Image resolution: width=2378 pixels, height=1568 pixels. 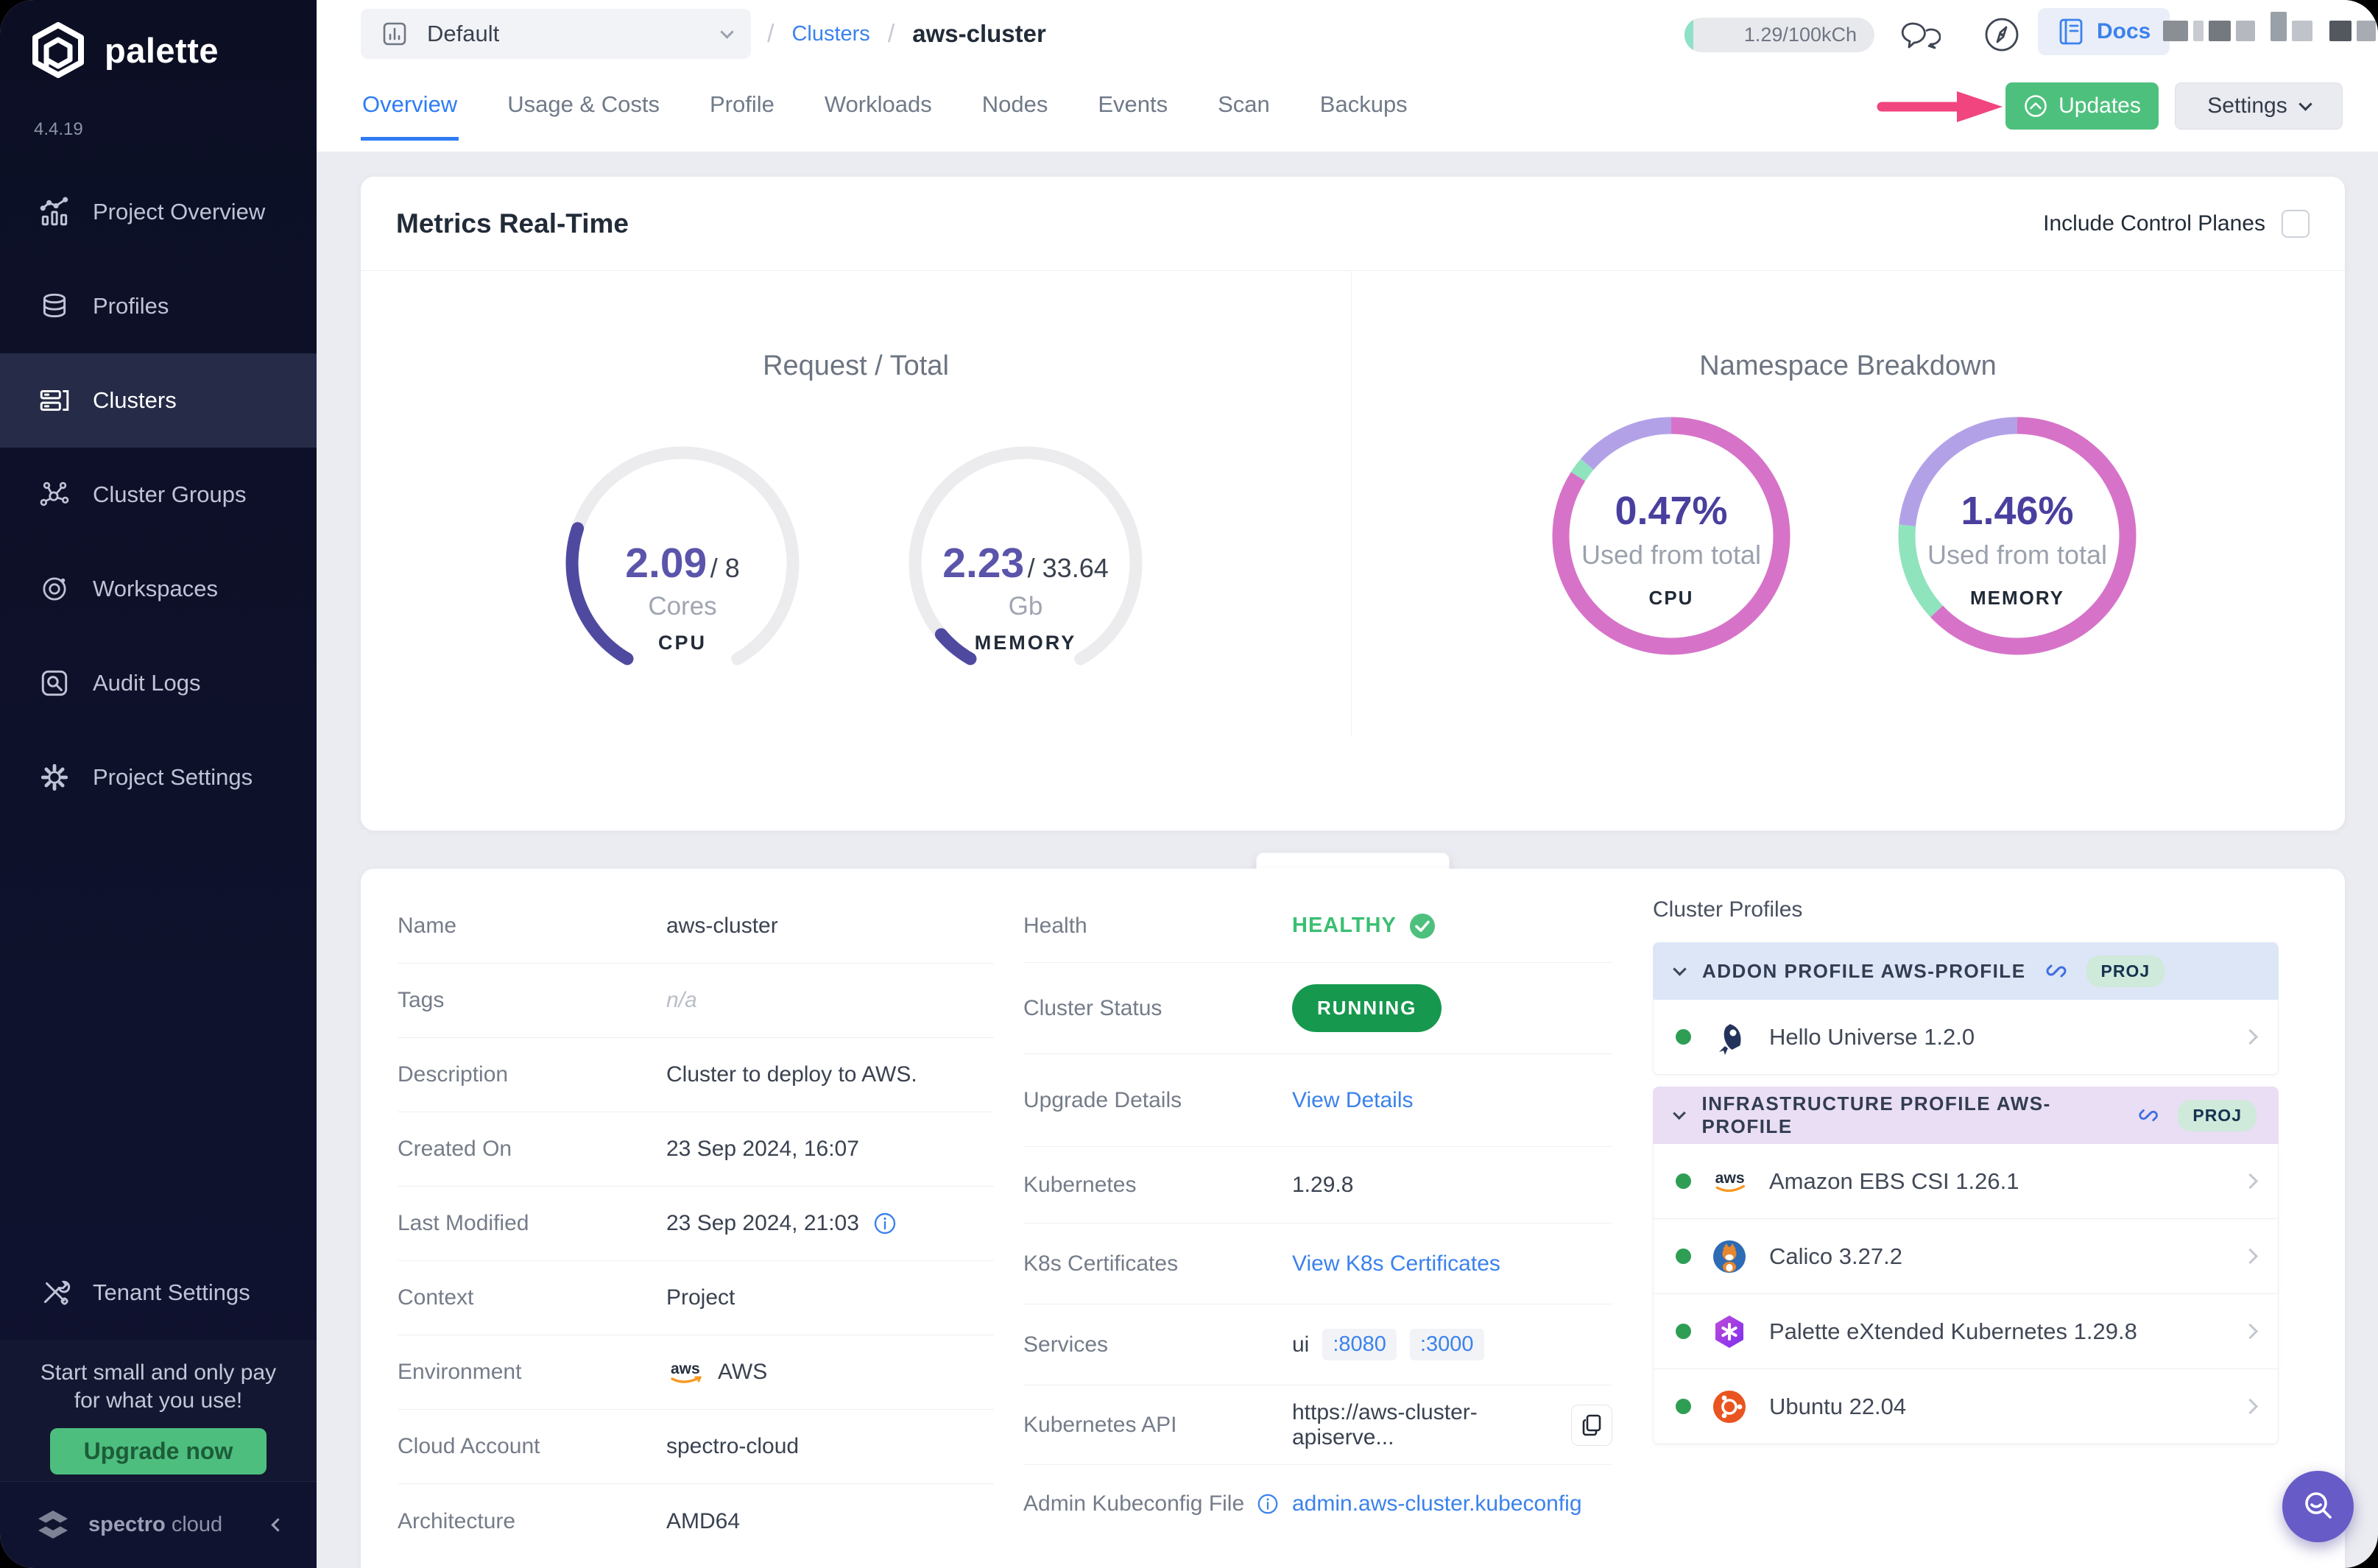 What do you see at coordinates (682, 606) in the screenshot?
I see `cpu-unit: Cores` at bounding box center [682, 606].